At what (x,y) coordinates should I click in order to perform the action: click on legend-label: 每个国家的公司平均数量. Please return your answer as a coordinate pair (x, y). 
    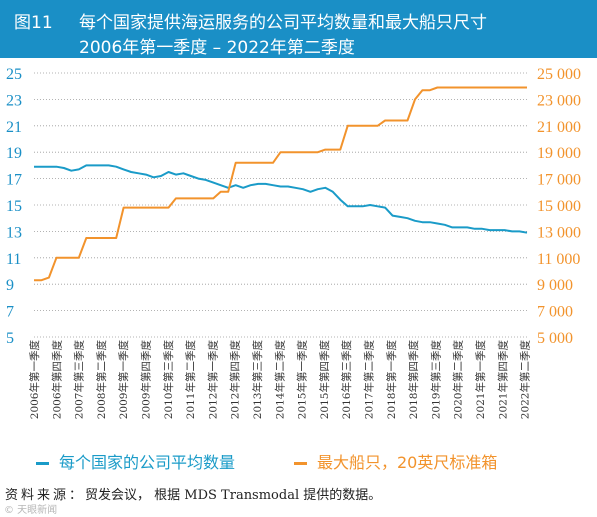
    Looking at the image, I should click on (147, 462).